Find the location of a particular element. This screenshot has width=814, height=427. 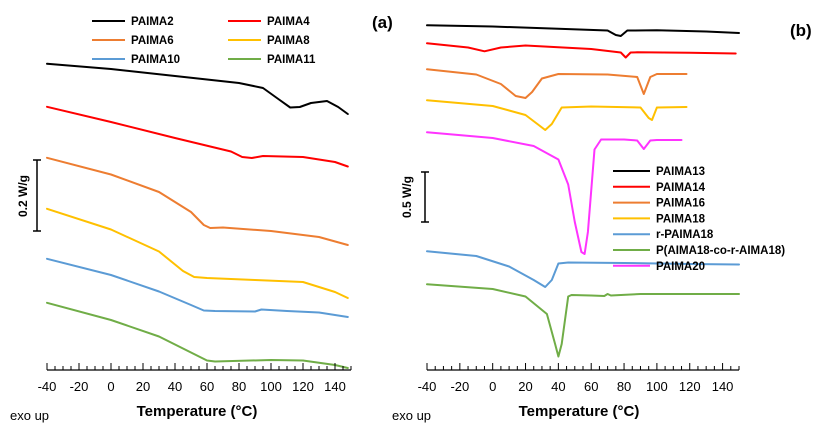

series-line-r-paima18 is located at coordinates (583, 269).